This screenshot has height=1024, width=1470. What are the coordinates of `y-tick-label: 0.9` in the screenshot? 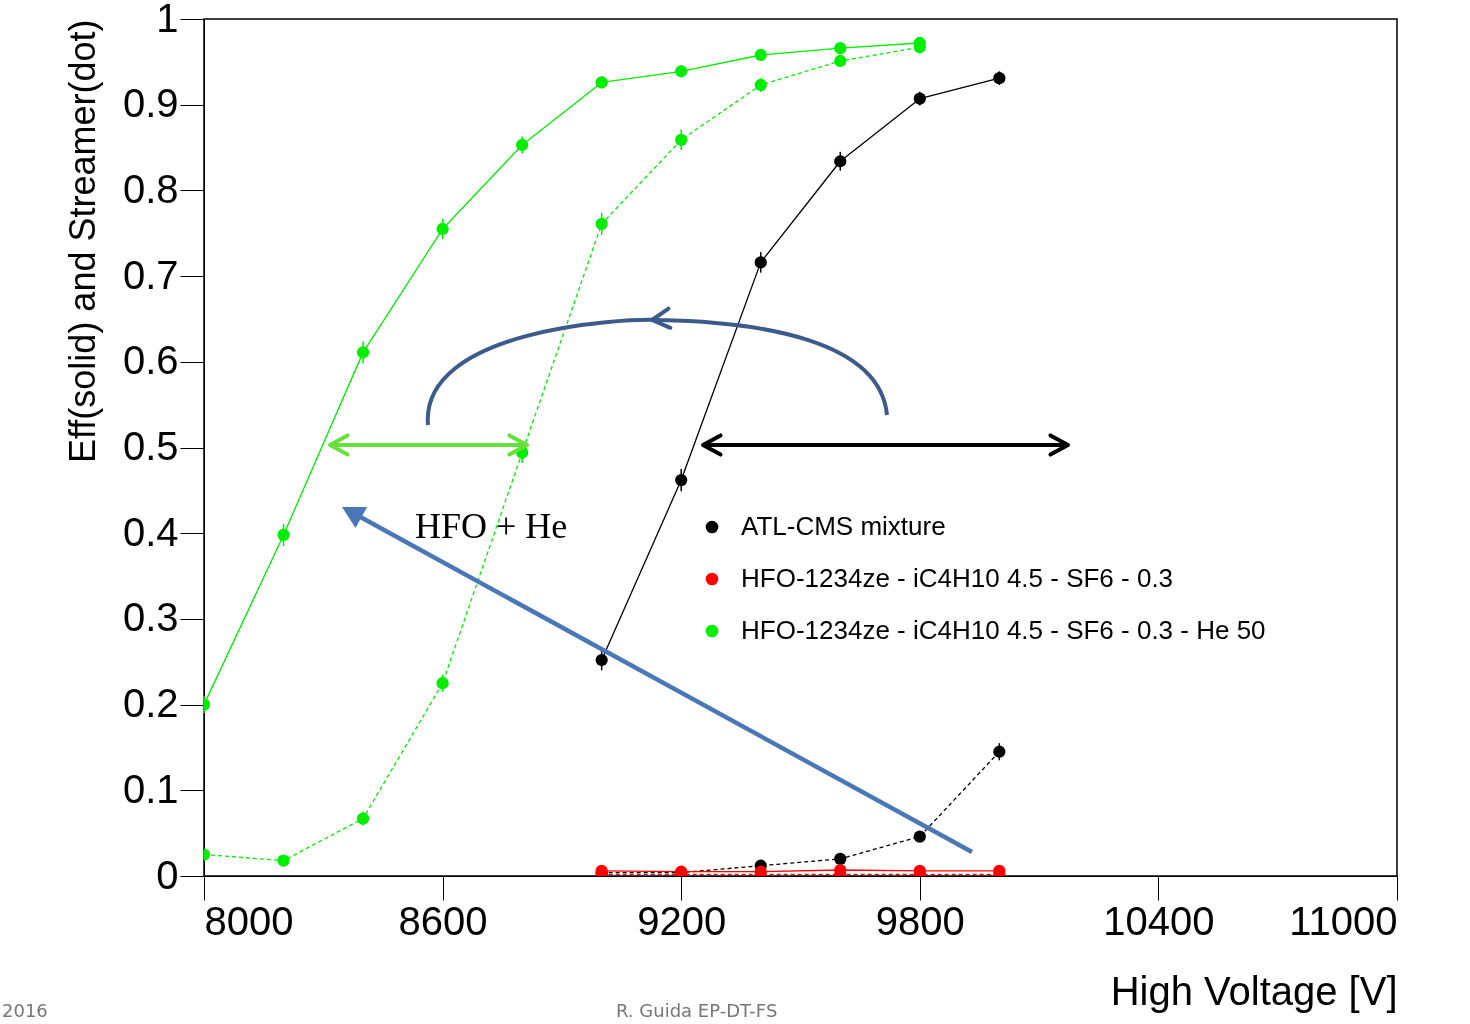 It's located at (150, 103).